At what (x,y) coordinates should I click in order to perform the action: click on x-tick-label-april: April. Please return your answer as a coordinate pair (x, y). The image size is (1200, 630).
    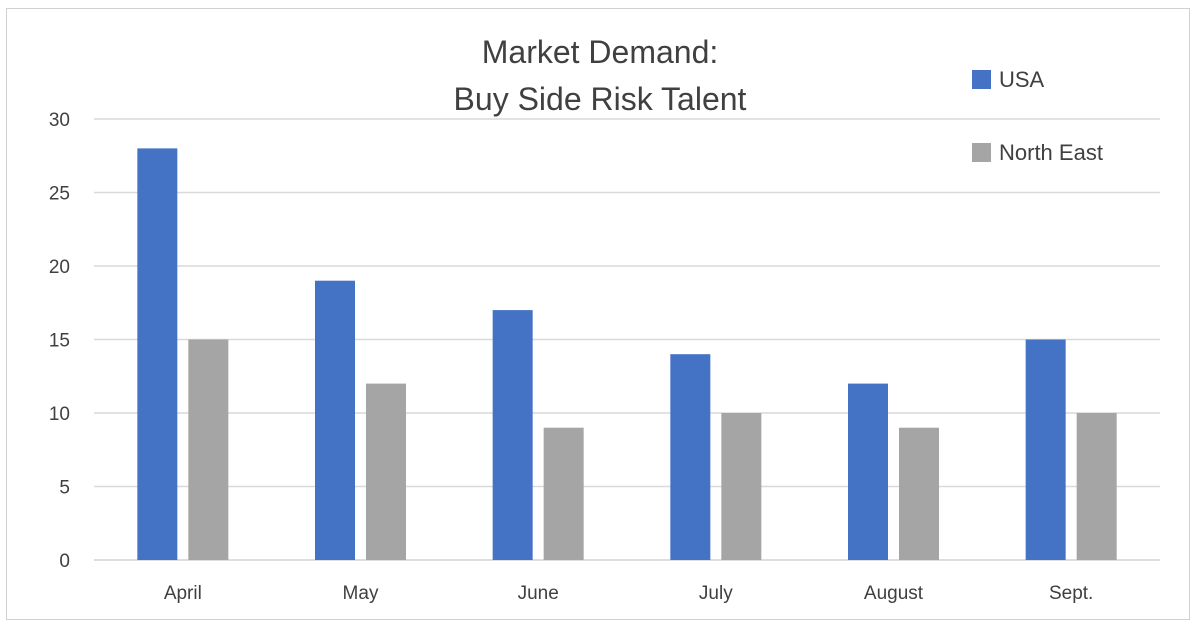
    Looking at the image, I should click on (183, 593).